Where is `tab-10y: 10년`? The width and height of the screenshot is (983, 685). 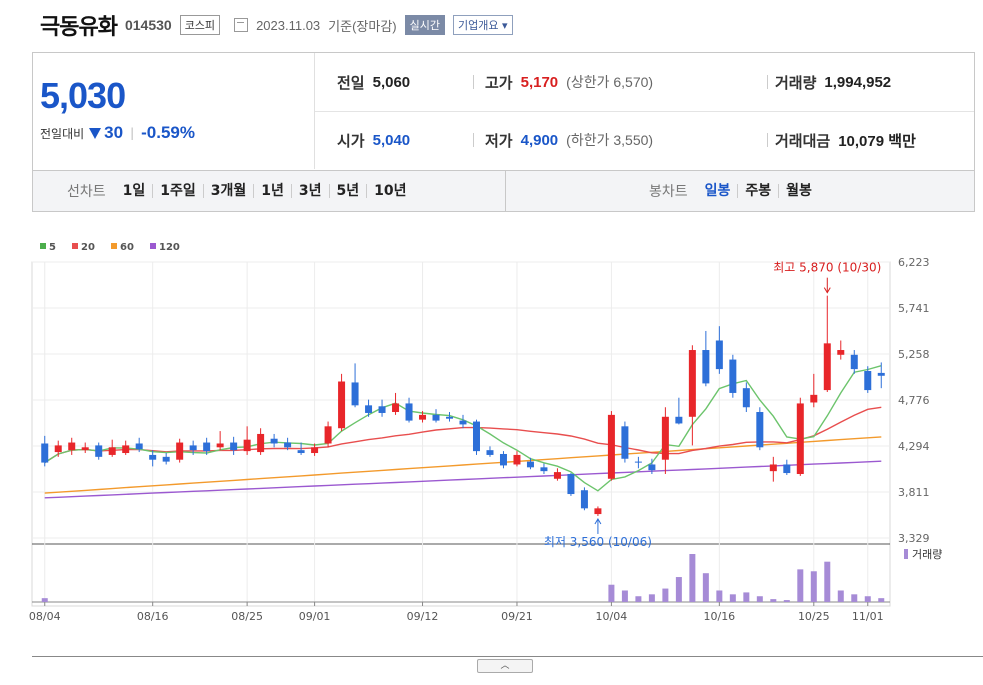
tab-10y: 10년 is located at coordinates (389, 191).